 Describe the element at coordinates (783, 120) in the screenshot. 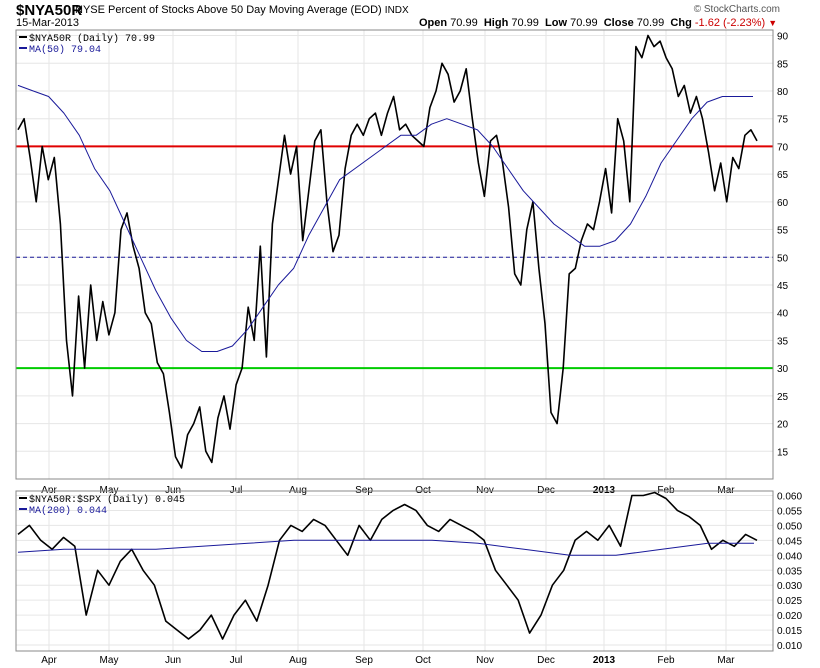

I see `y-tick-label: 75` at that location.